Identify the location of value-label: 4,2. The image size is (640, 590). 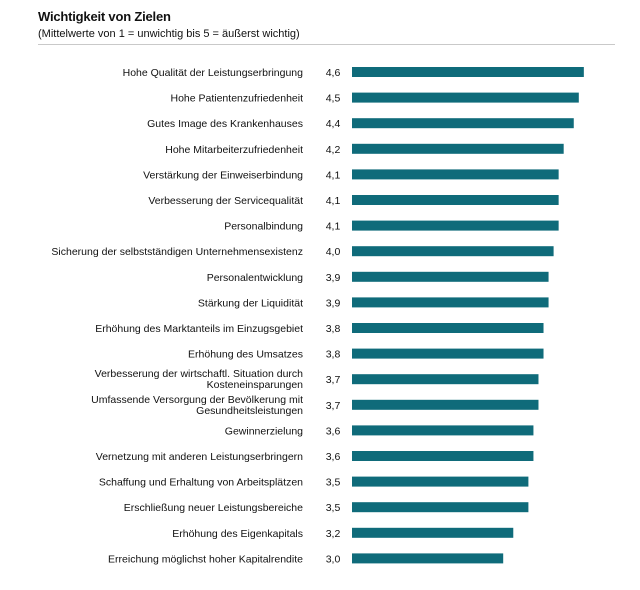
(333, 150).